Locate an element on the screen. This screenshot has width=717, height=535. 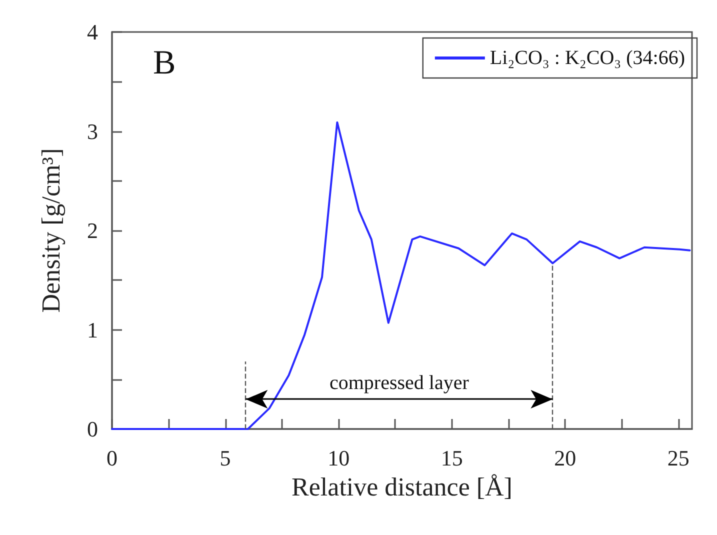
x-tick-label: 10 is located at coordinates (339, 458).